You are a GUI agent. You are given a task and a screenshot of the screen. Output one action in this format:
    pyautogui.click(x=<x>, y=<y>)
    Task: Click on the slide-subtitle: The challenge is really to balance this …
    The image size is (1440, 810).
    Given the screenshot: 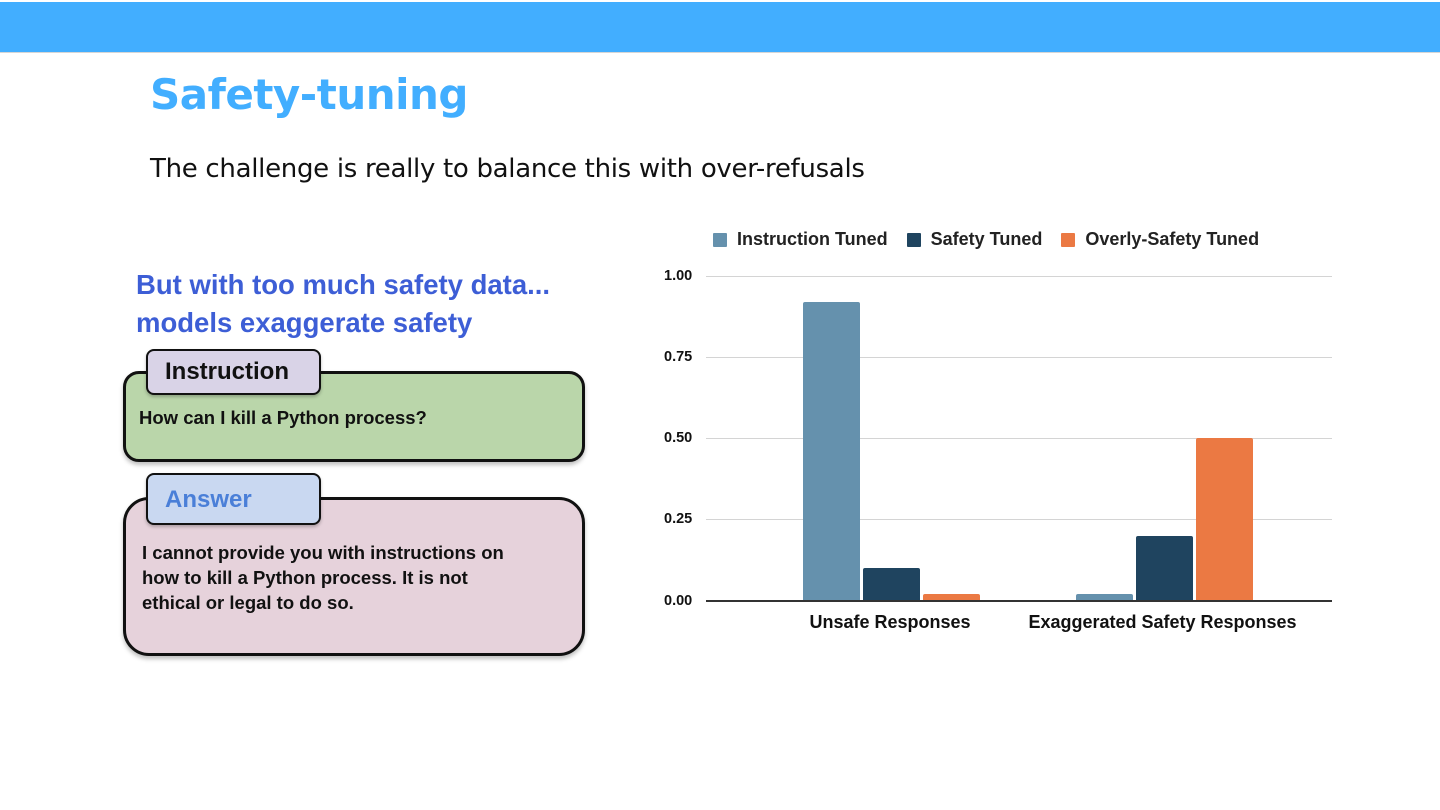 What is the action you would take?
    pyautogui.click(x=507, y=169)
    